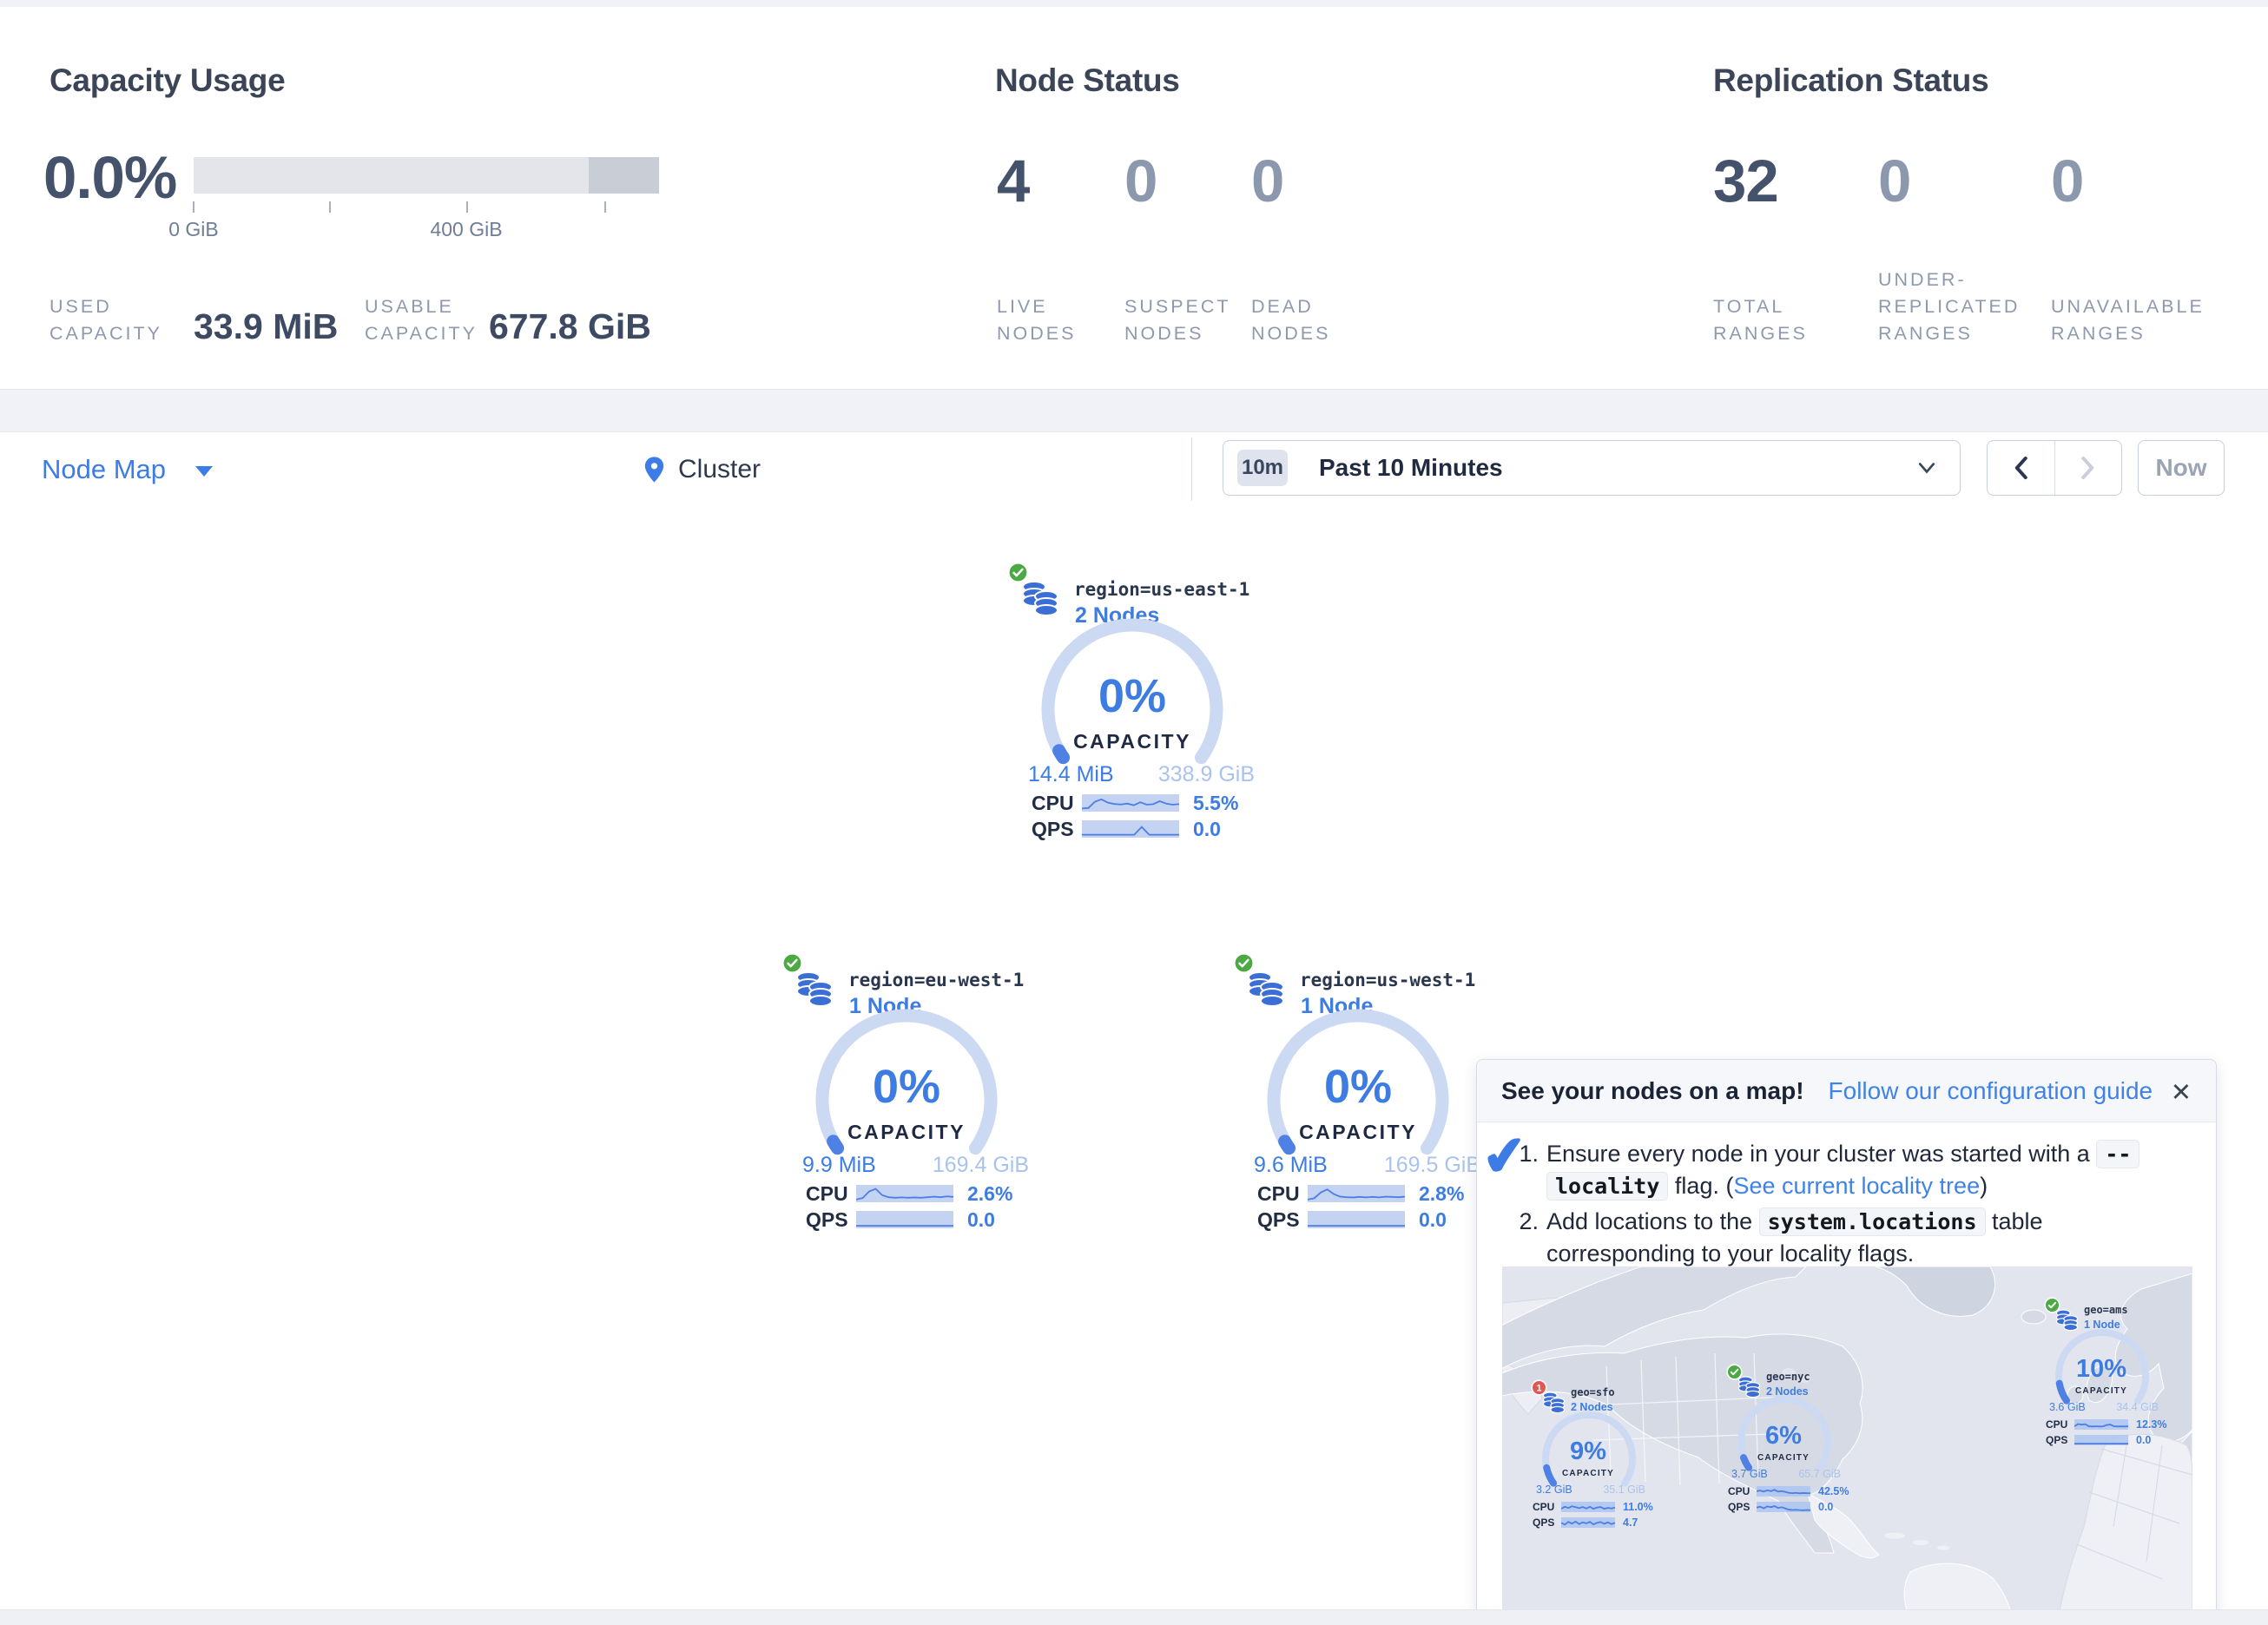  What do you see at coordinates (110, 177) in the screenshot?
I see `capacity-percent: 0.0%` at bounding box center [110, 177].